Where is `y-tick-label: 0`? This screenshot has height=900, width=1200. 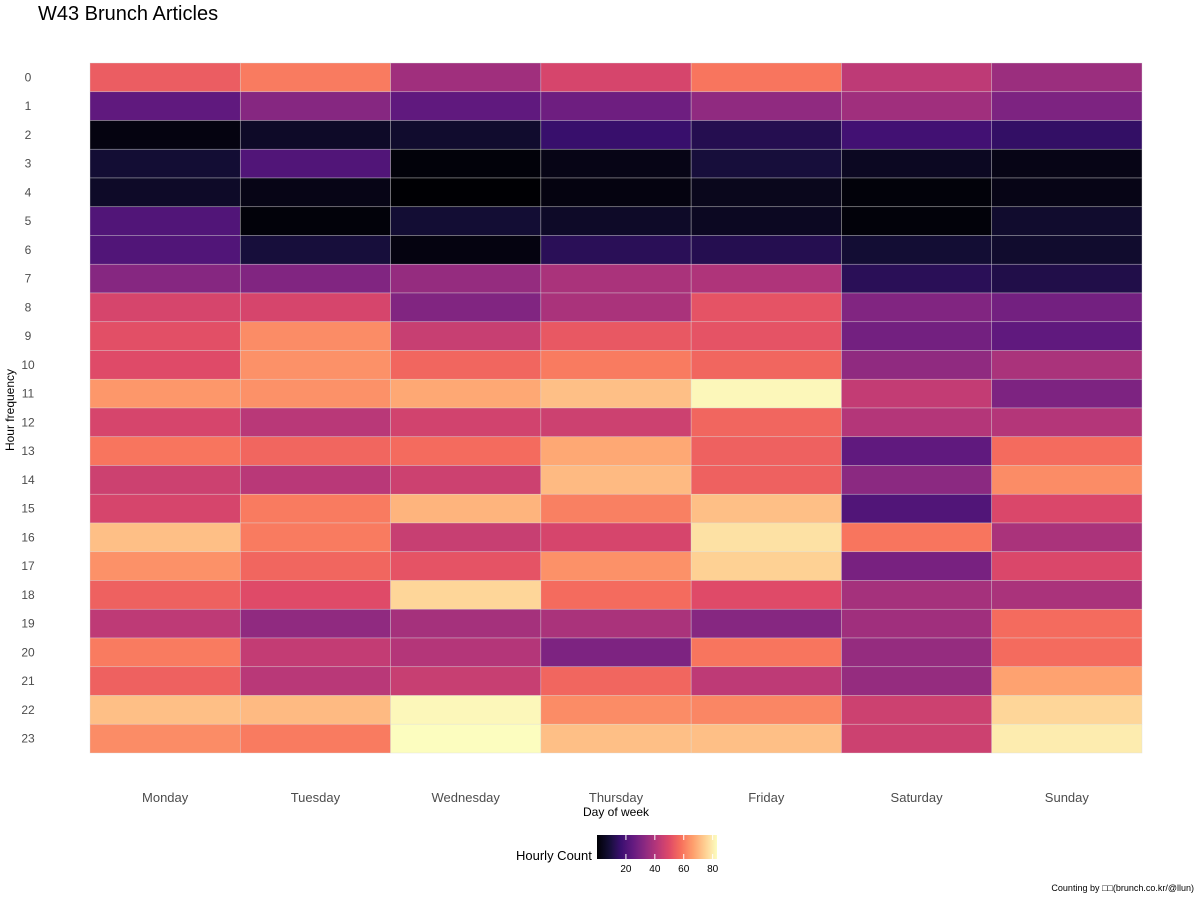 y-tick-label: 0 is located at coordinates (28, 77).